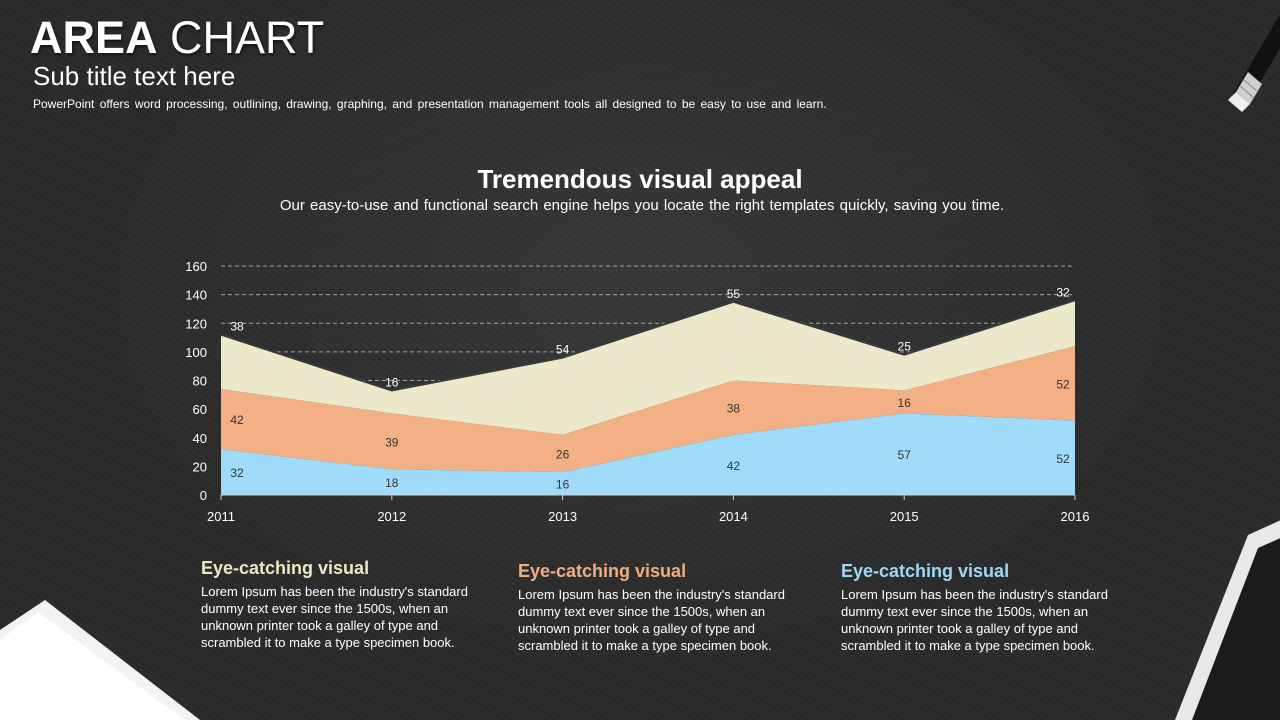  What do you see at coordinates (203, 495) in the screenshot?
I see `y-tick-label: 0` at bounding box center [203, 495].